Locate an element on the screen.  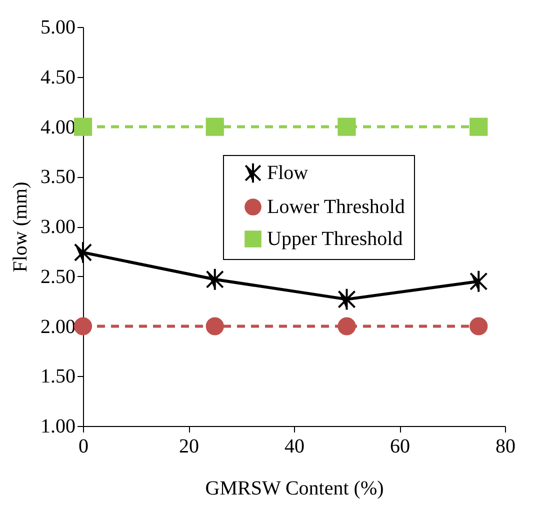
x-tick-label: 40 is located at coordinates (294, 447).